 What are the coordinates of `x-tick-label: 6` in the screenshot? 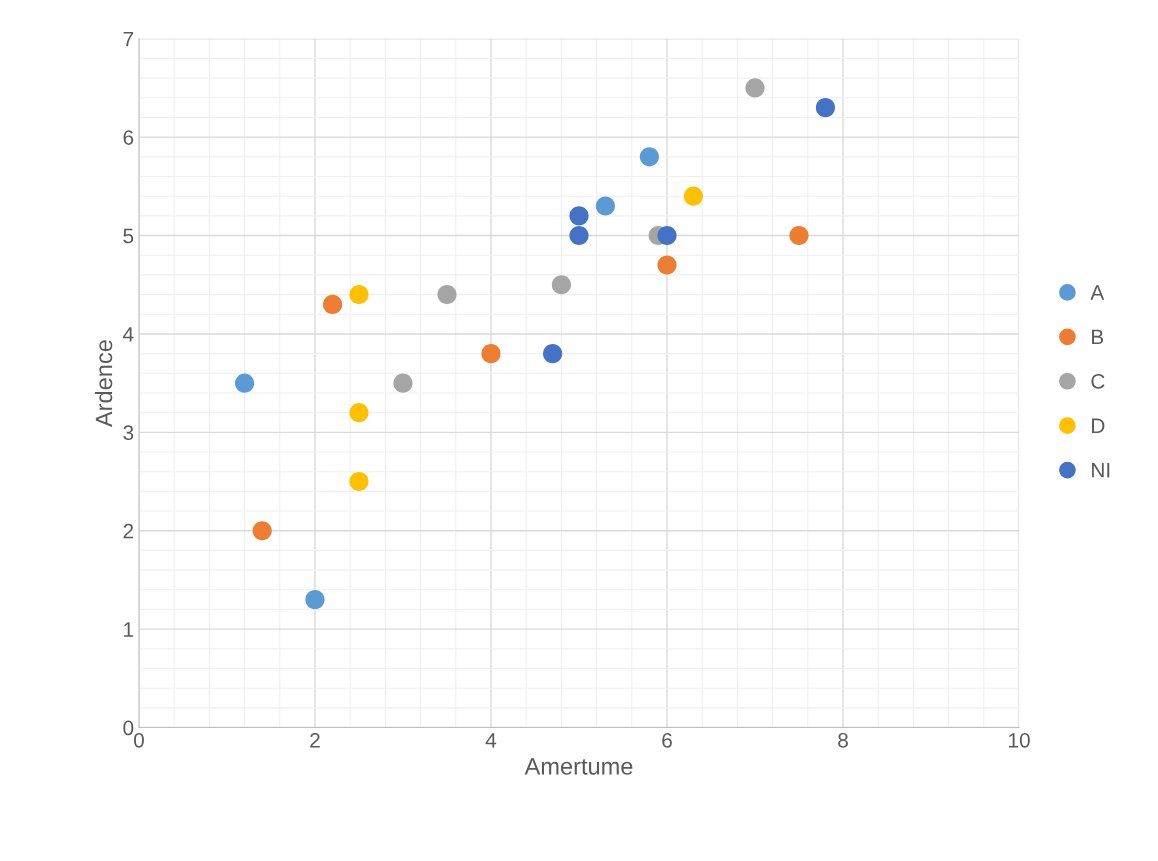 It's located at (667, 740).